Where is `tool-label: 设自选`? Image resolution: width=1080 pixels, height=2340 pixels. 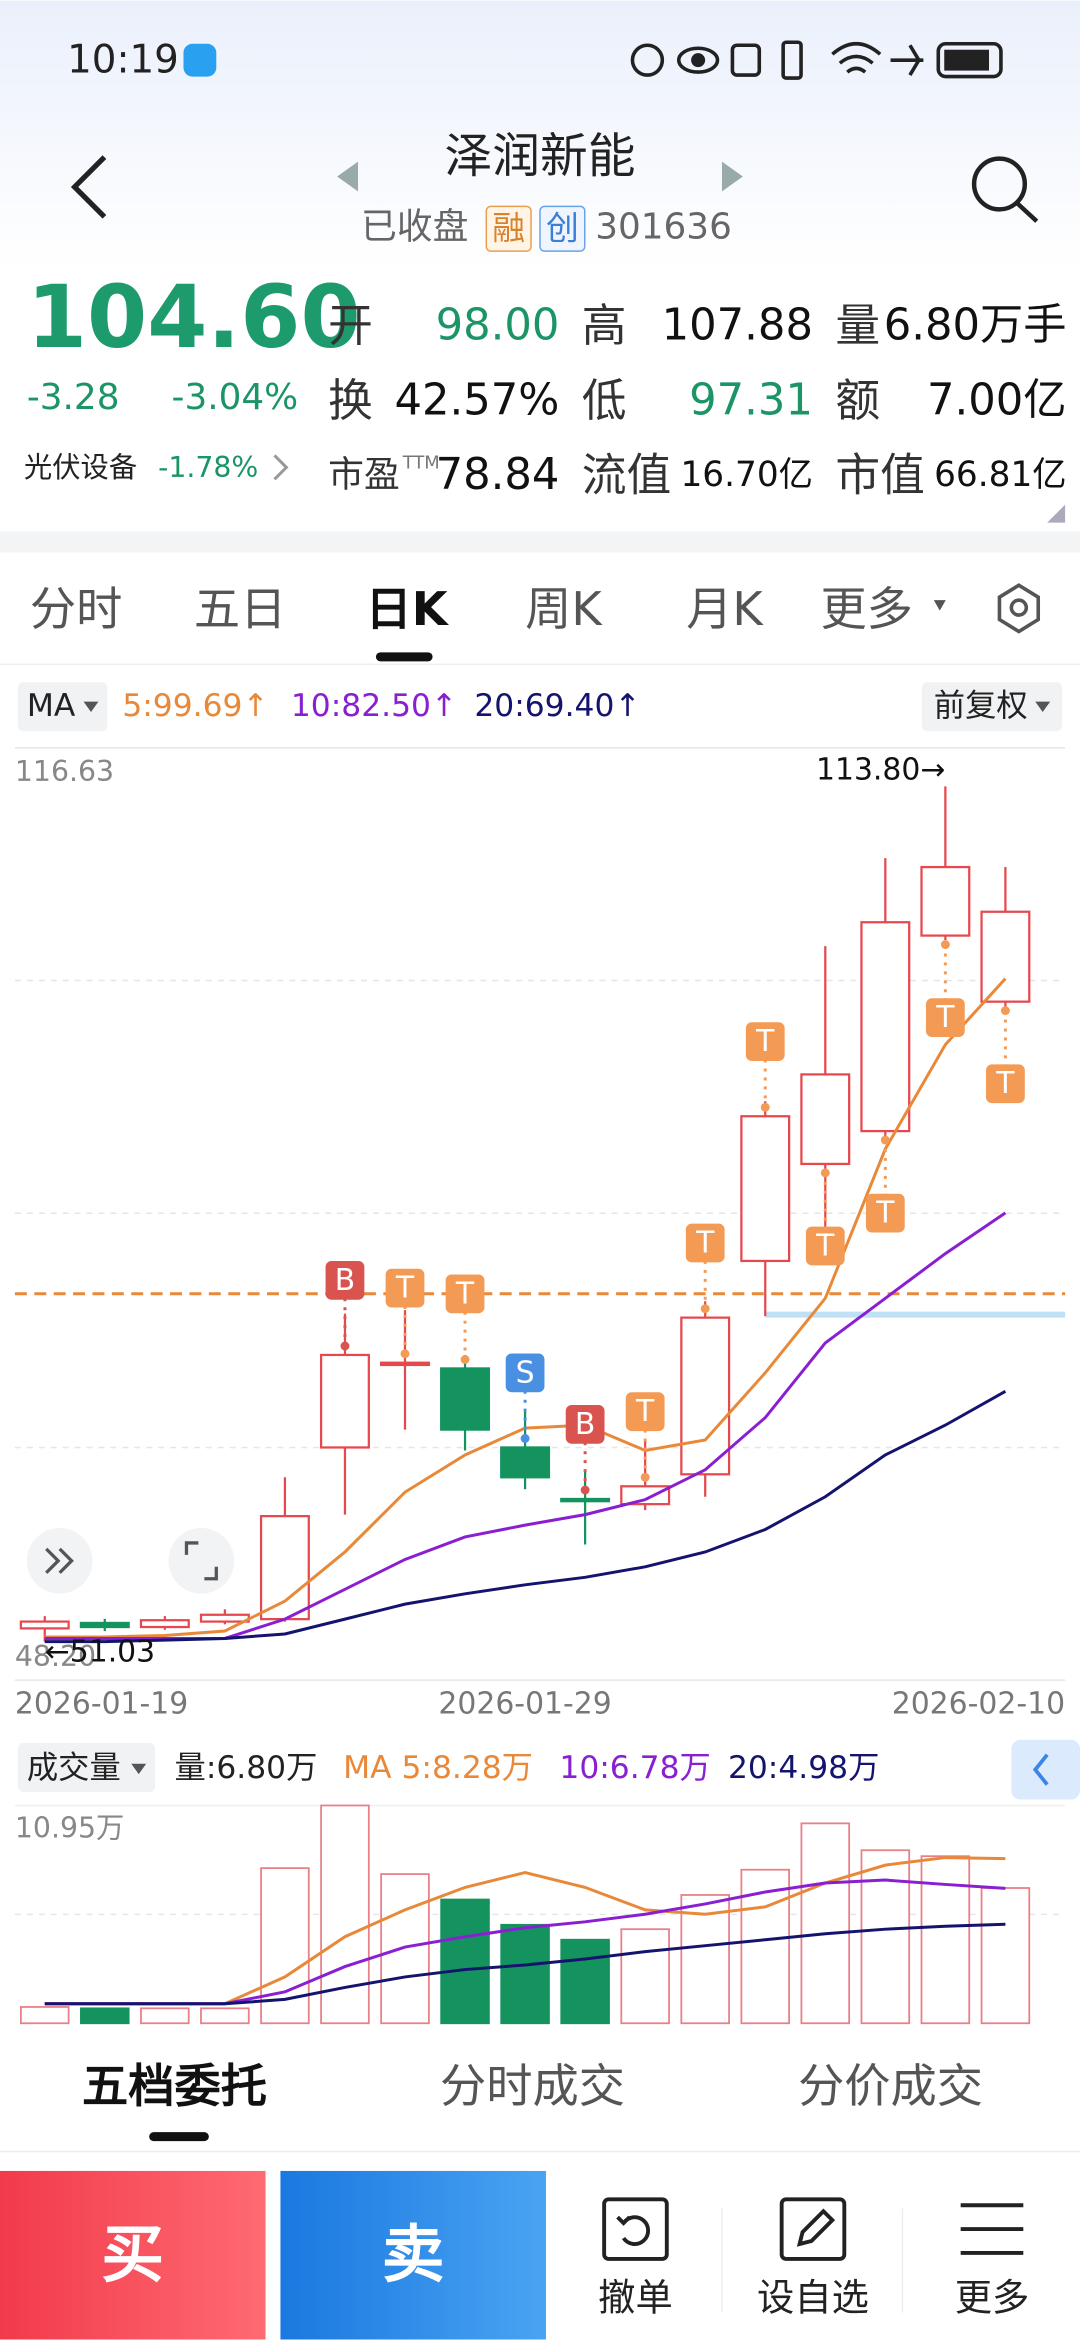 tool-label: 设自选 is located at coordinates (813, 2298).